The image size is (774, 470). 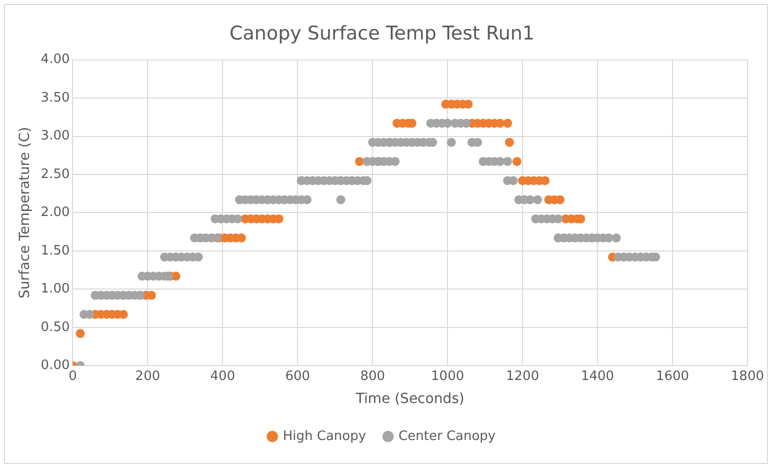 What do you see at coordinates (373, 376) in the screenshot?
I see `x-tick-label: 800` at bounding box center [373, 376].